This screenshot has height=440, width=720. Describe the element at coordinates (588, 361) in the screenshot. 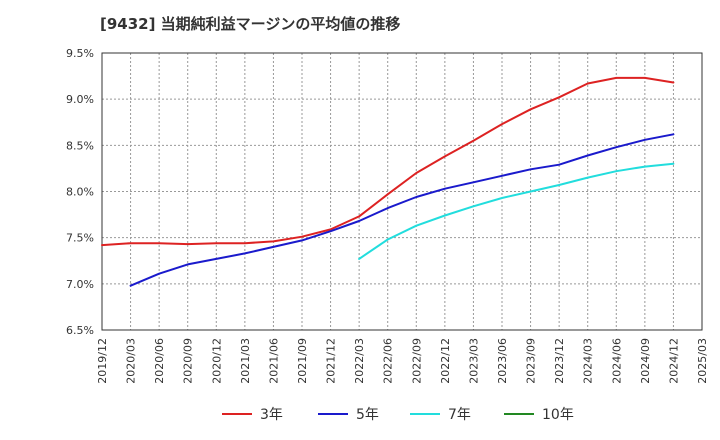

I see `x-tick-label: 2024/03` at that location.